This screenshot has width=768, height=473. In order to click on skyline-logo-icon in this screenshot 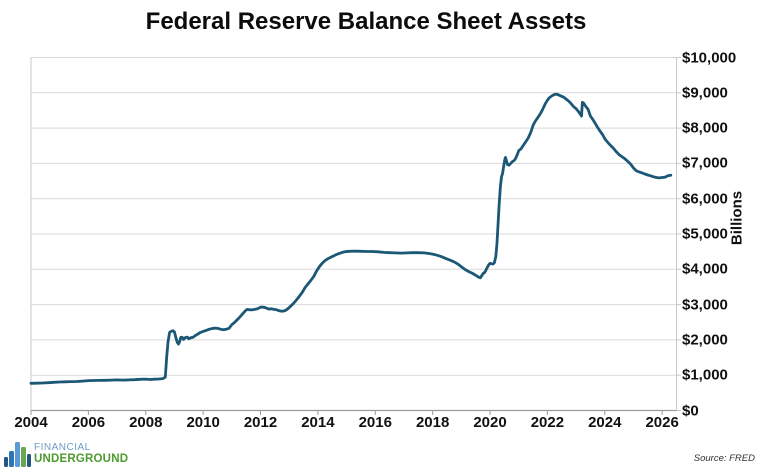, I will do `click(17, 454)`.